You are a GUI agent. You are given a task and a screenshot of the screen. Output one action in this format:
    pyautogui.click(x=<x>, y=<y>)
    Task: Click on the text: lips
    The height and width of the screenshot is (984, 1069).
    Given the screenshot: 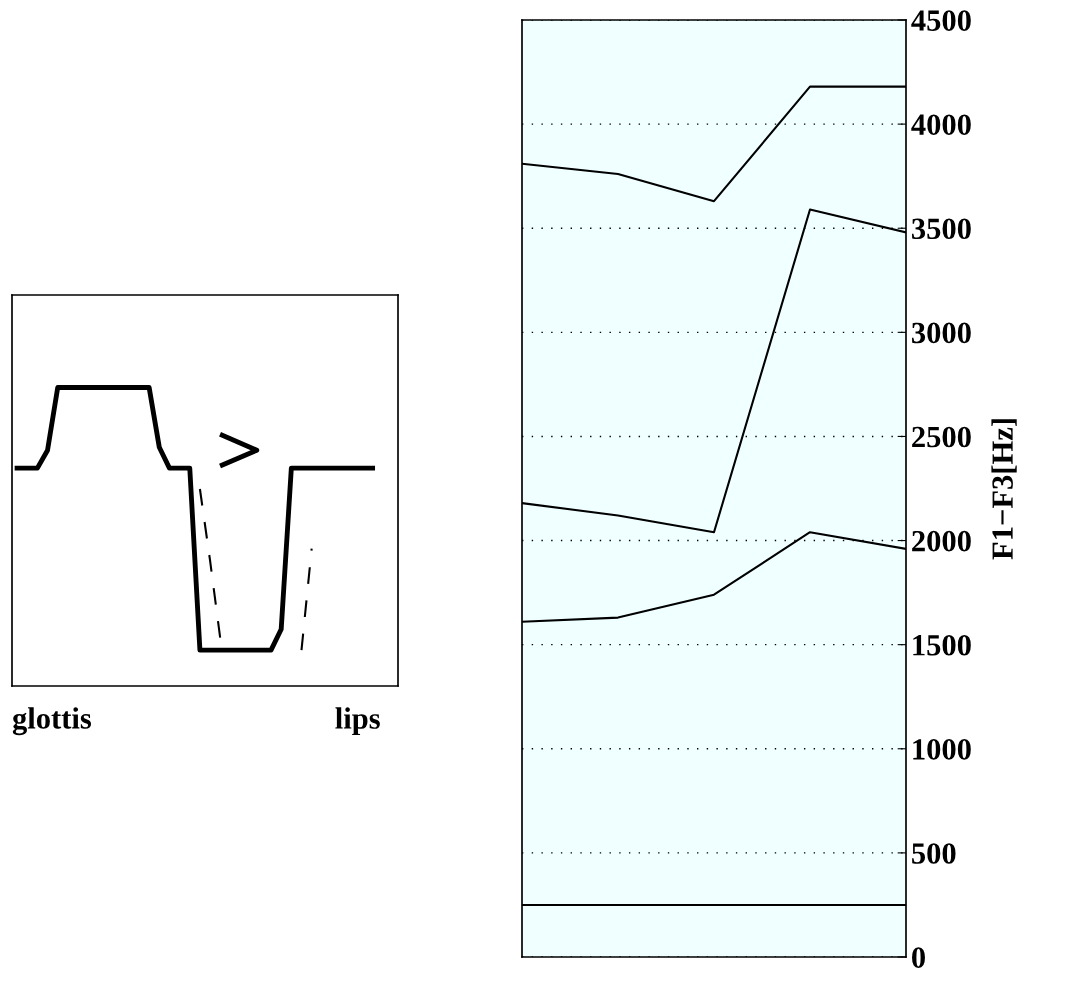 What is the action you would take?
    pyautogui.click(x=357, y=721)
    